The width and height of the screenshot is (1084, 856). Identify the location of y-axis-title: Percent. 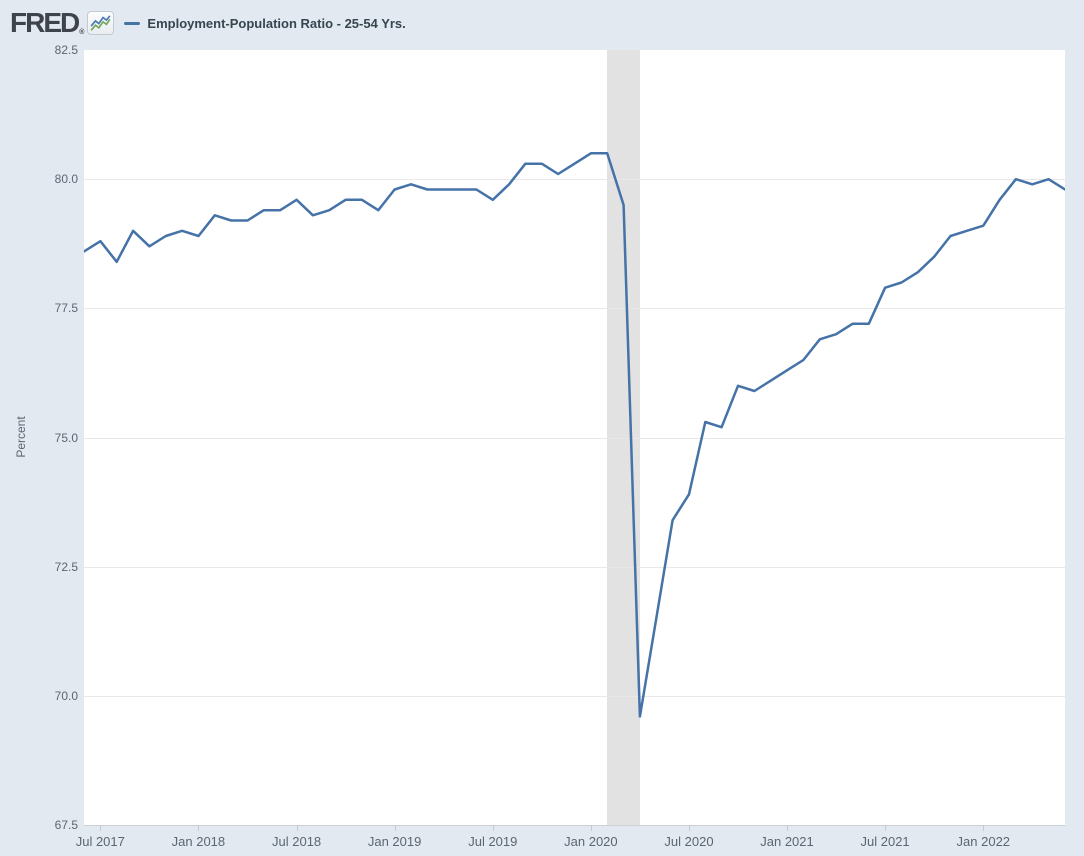
(21, 437).